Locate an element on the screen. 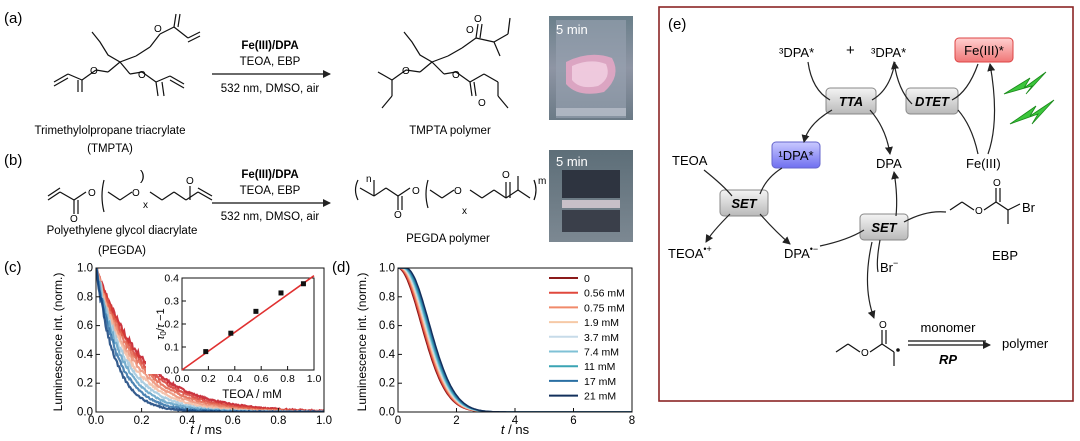 This screenshot has height=441, width=1080. decay-trace-d is located at coordinates (515, 340).